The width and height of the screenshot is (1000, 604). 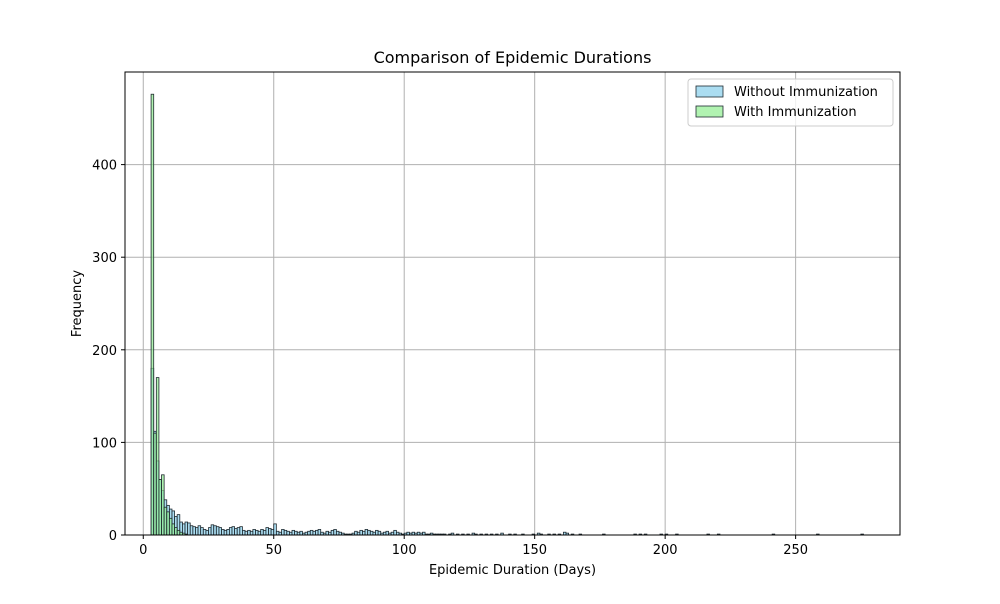 I want to click on y-axis-label: Frequency, so click(x=77, y=303).